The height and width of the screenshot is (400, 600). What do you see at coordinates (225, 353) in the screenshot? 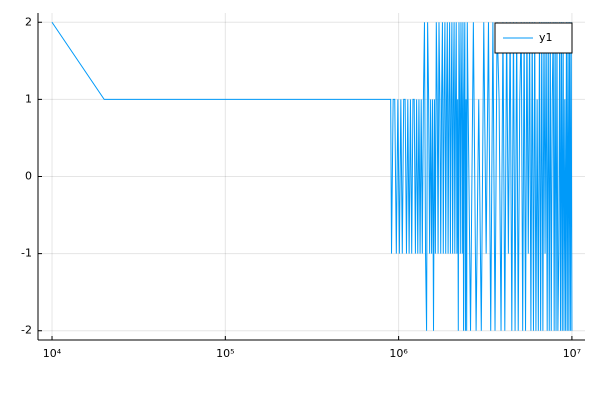
I see `x-tick-label: 10⁵` at bounding box center [225, 353].